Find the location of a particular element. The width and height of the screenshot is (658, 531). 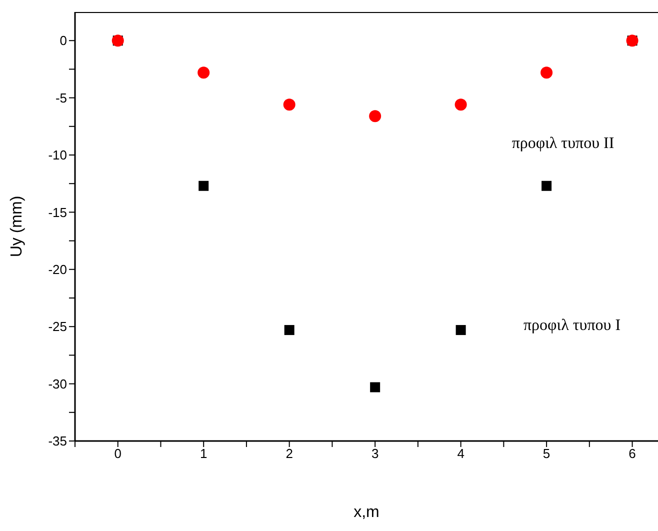

y-tick-label: -5 is located at coordinates (61, 98).